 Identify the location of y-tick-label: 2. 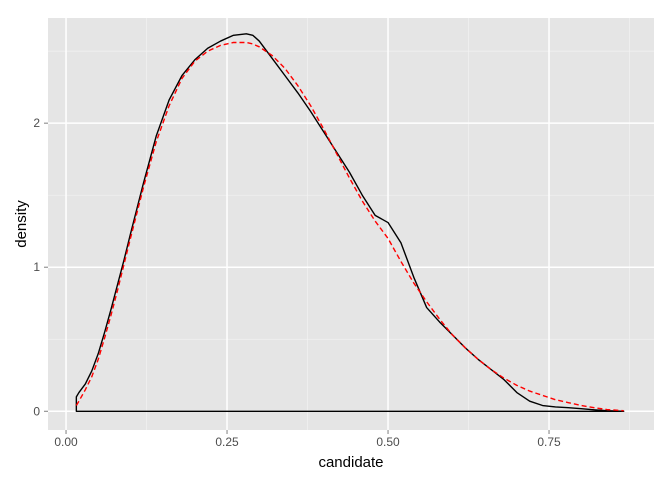
(36, 123).